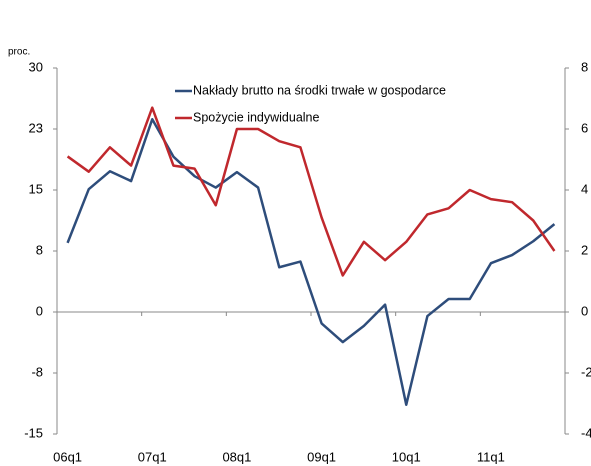 The image size is (591, 466). What do you see at coordinates (586, 432) in the screenshot?
I see `y2-tick-label: -4` at bounding box center [586, 432].